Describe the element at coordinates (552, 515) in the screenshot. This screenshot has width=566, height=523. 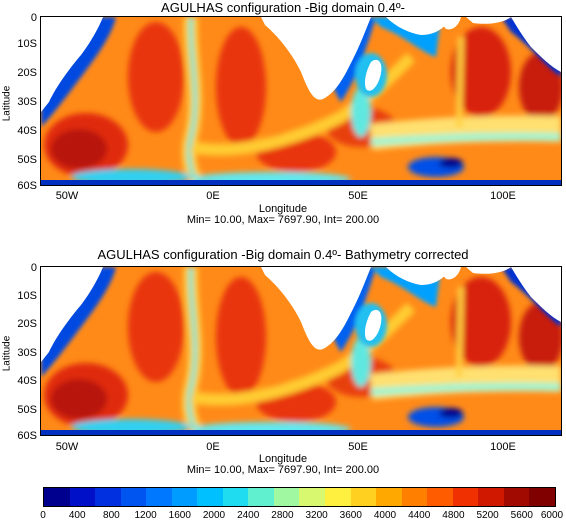
I see `colorbar-tick-label: 6000` at that location.